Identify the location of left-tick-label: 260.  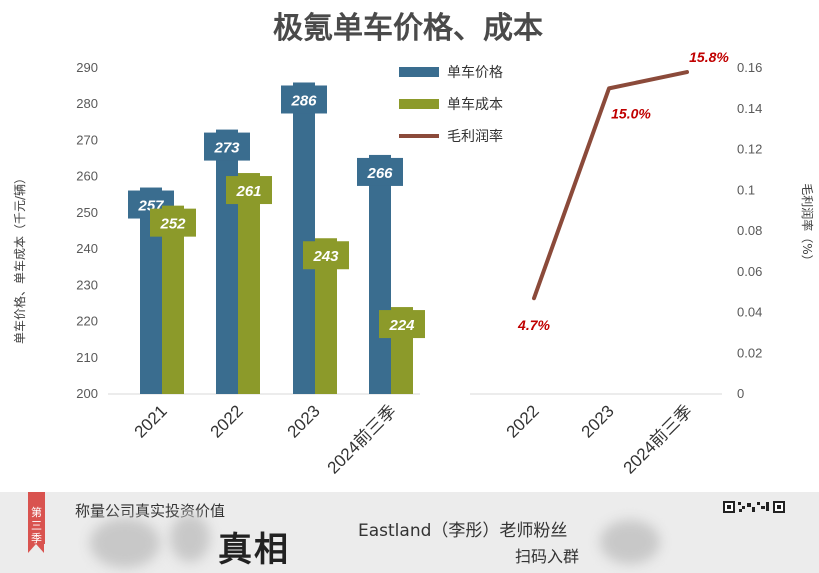
(87, 176).